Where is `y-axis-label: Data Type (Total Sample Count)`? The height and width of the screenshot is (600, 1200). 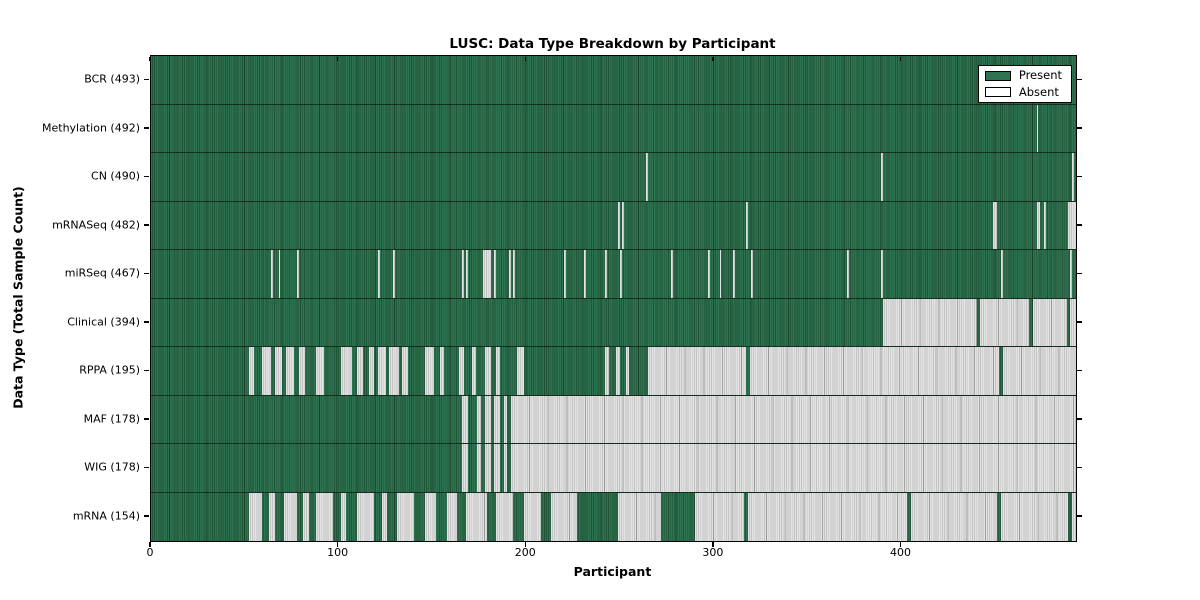
y-axis-label: Data Type (Total Sample Count) is located at coordinates (18, 297).